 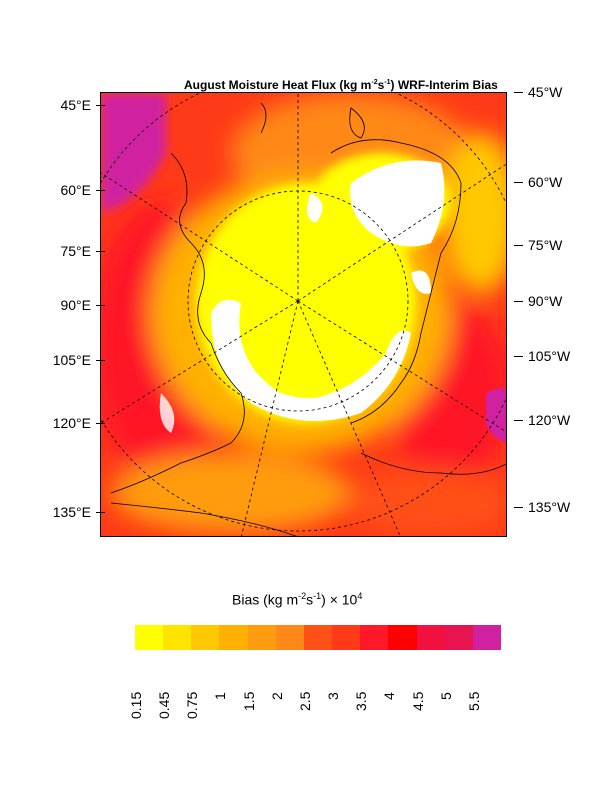 What do you see at coordinates (82, 305) in the screenshot?
I see `lon-label-left: 90°E` at bounding box center [82, 305].